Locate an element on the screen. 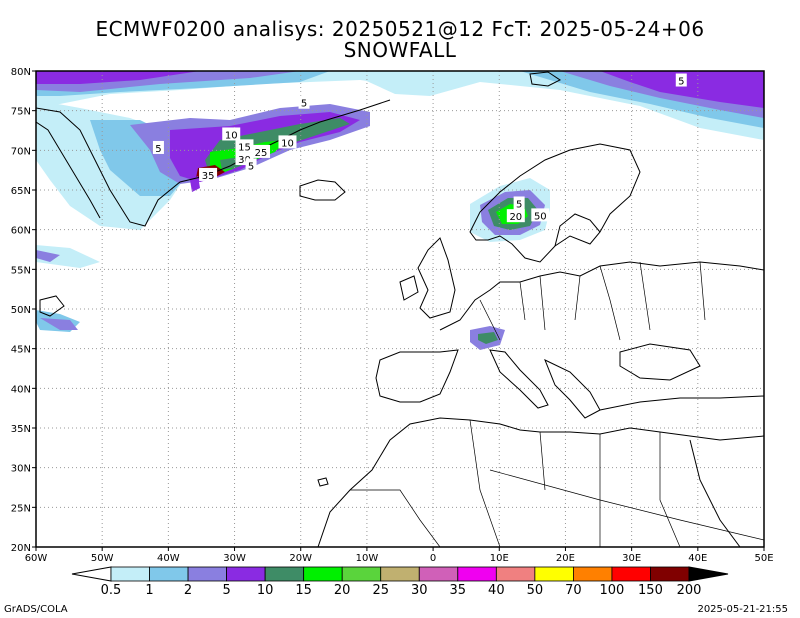  colorbar-label: 5 is located at coordinates (226, 590).